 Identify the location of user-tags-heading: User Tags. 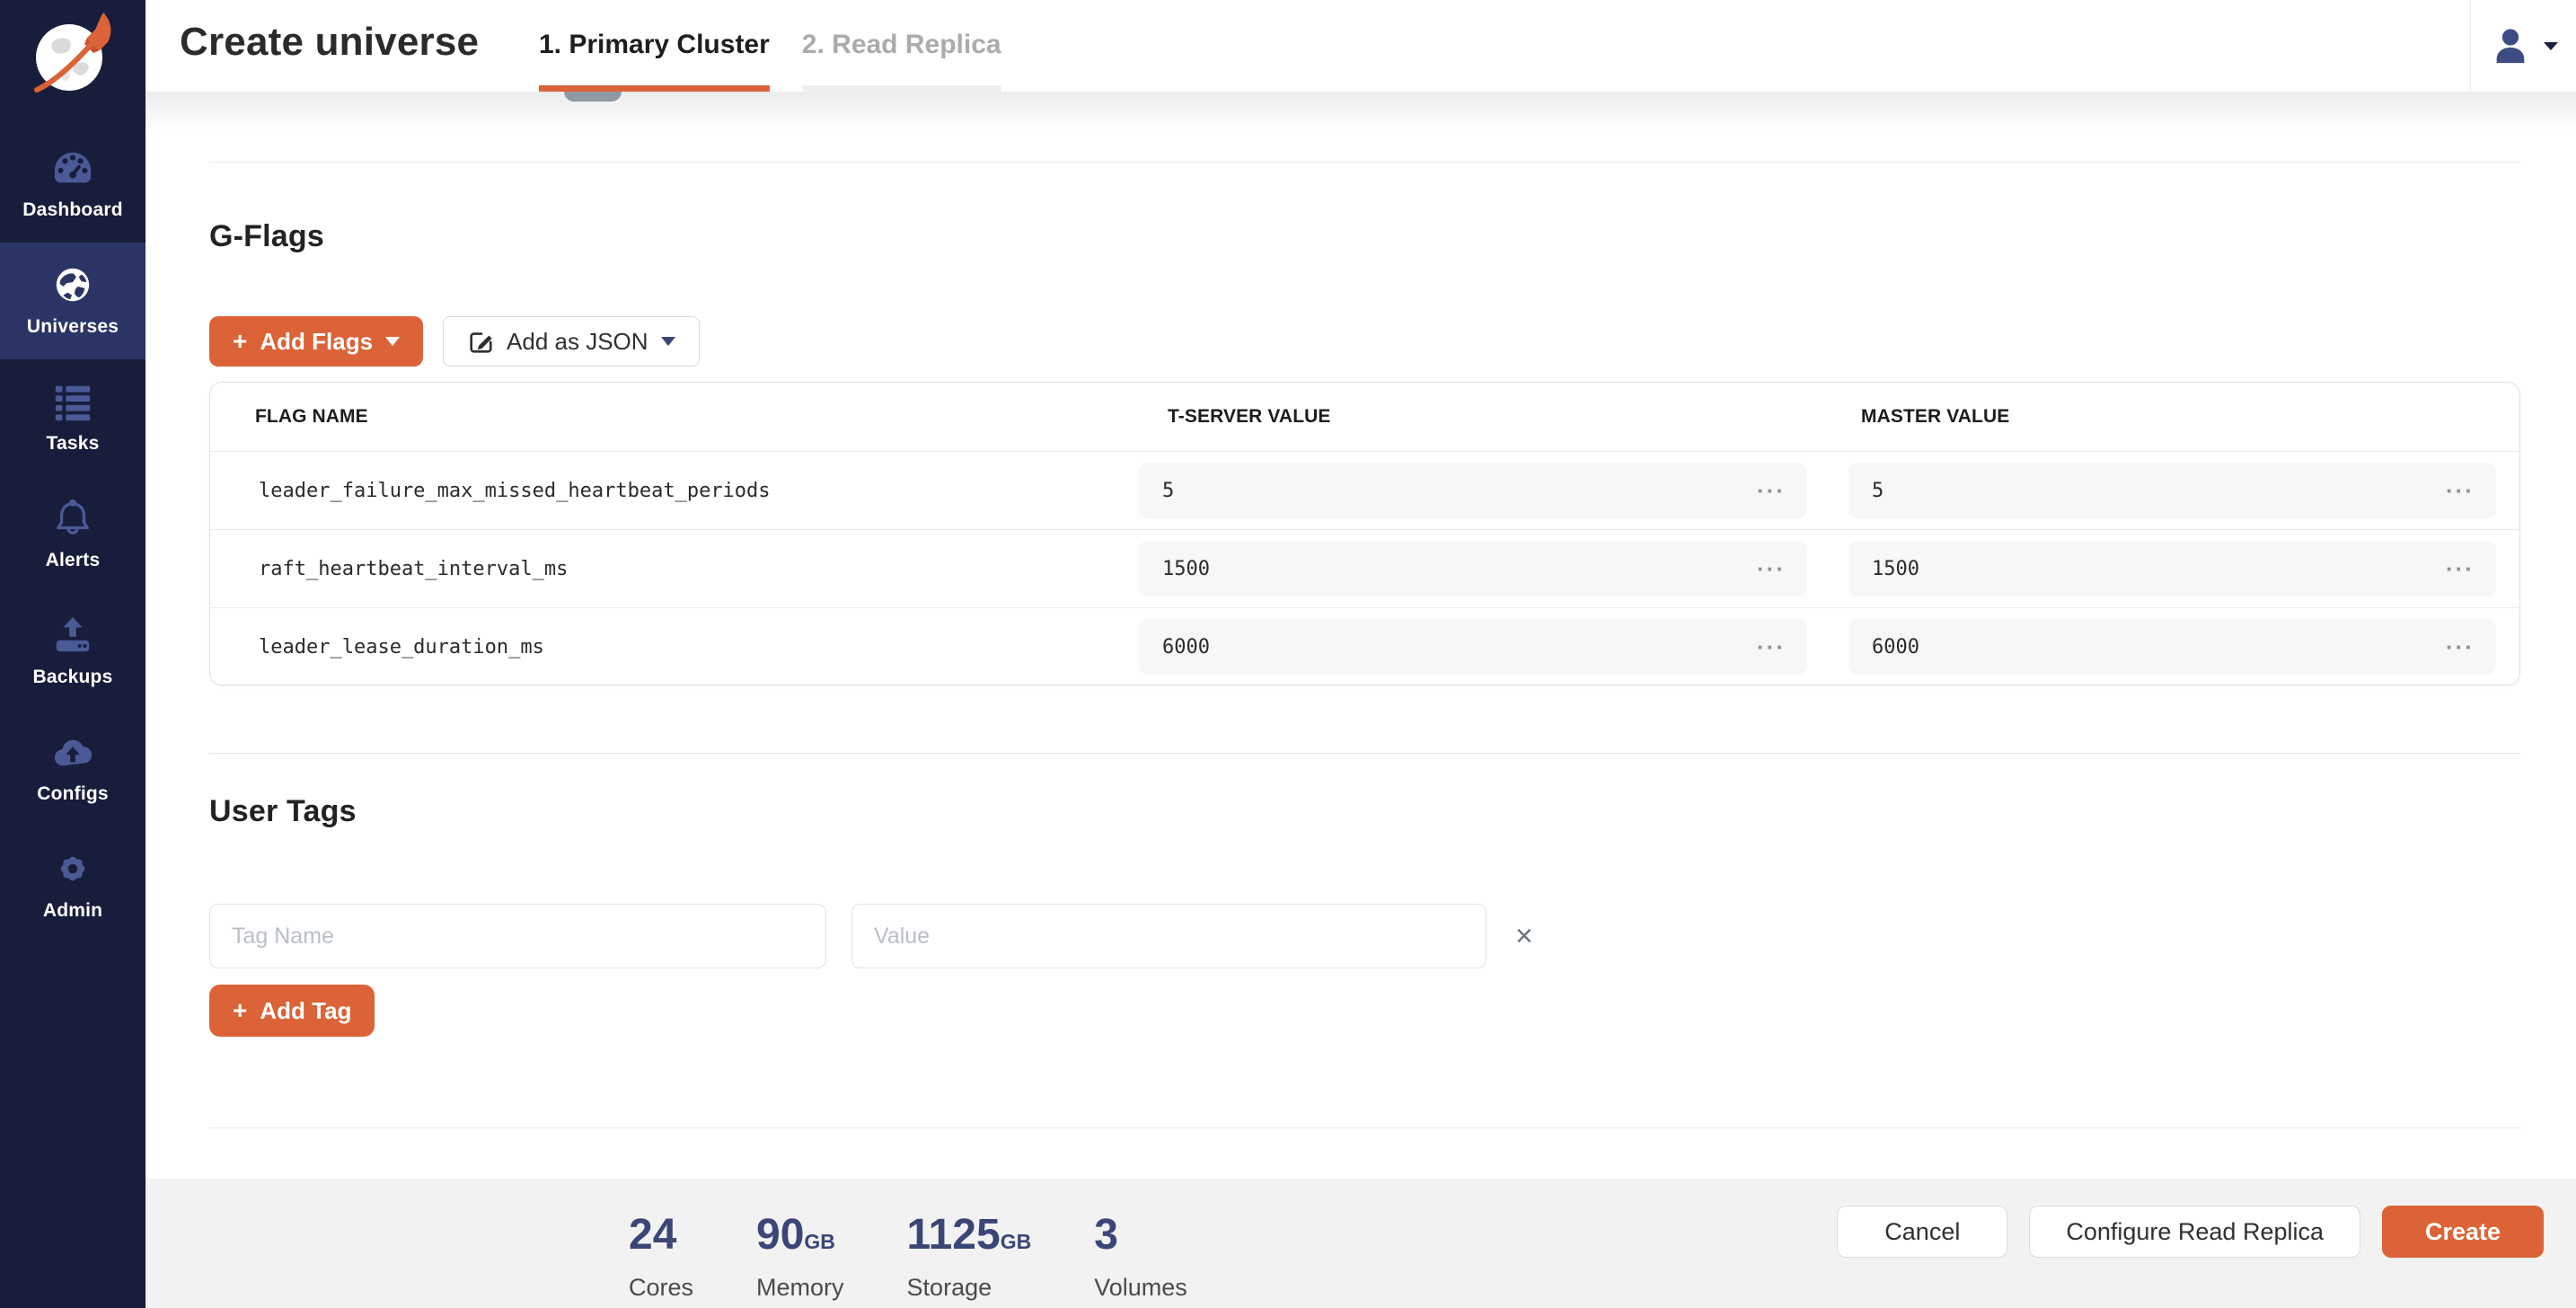
(283, 811).